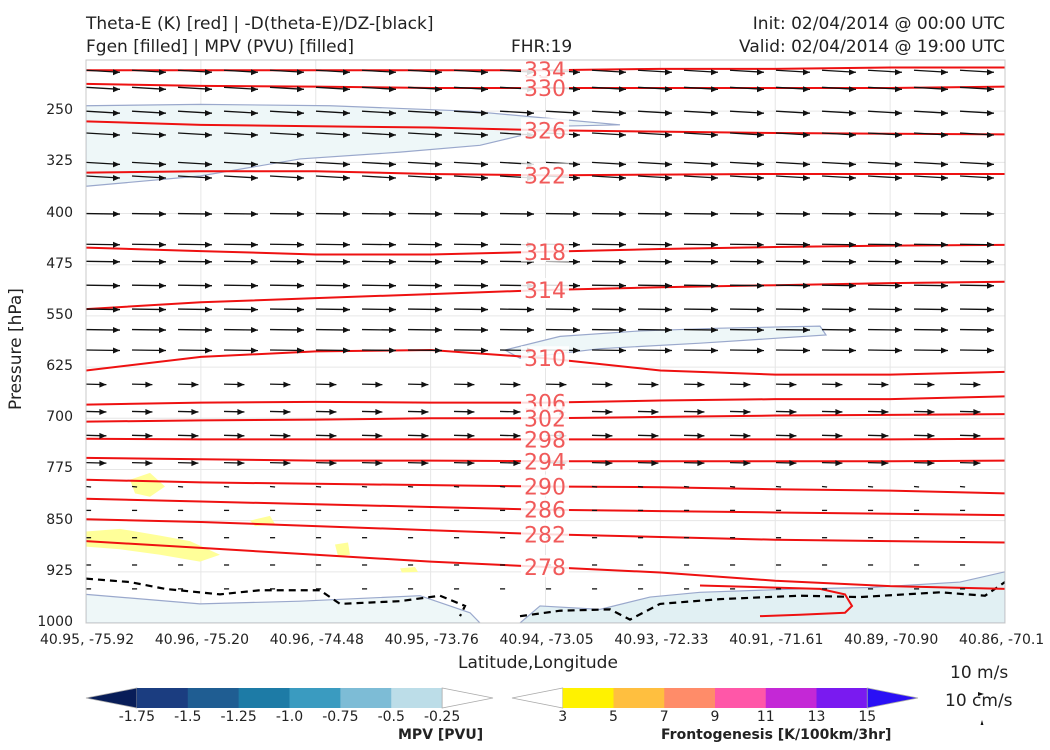  Describe the element at coordinates (715, 717) in the screenshot. I see `fgen-colorbar-tick: 9` at that location.